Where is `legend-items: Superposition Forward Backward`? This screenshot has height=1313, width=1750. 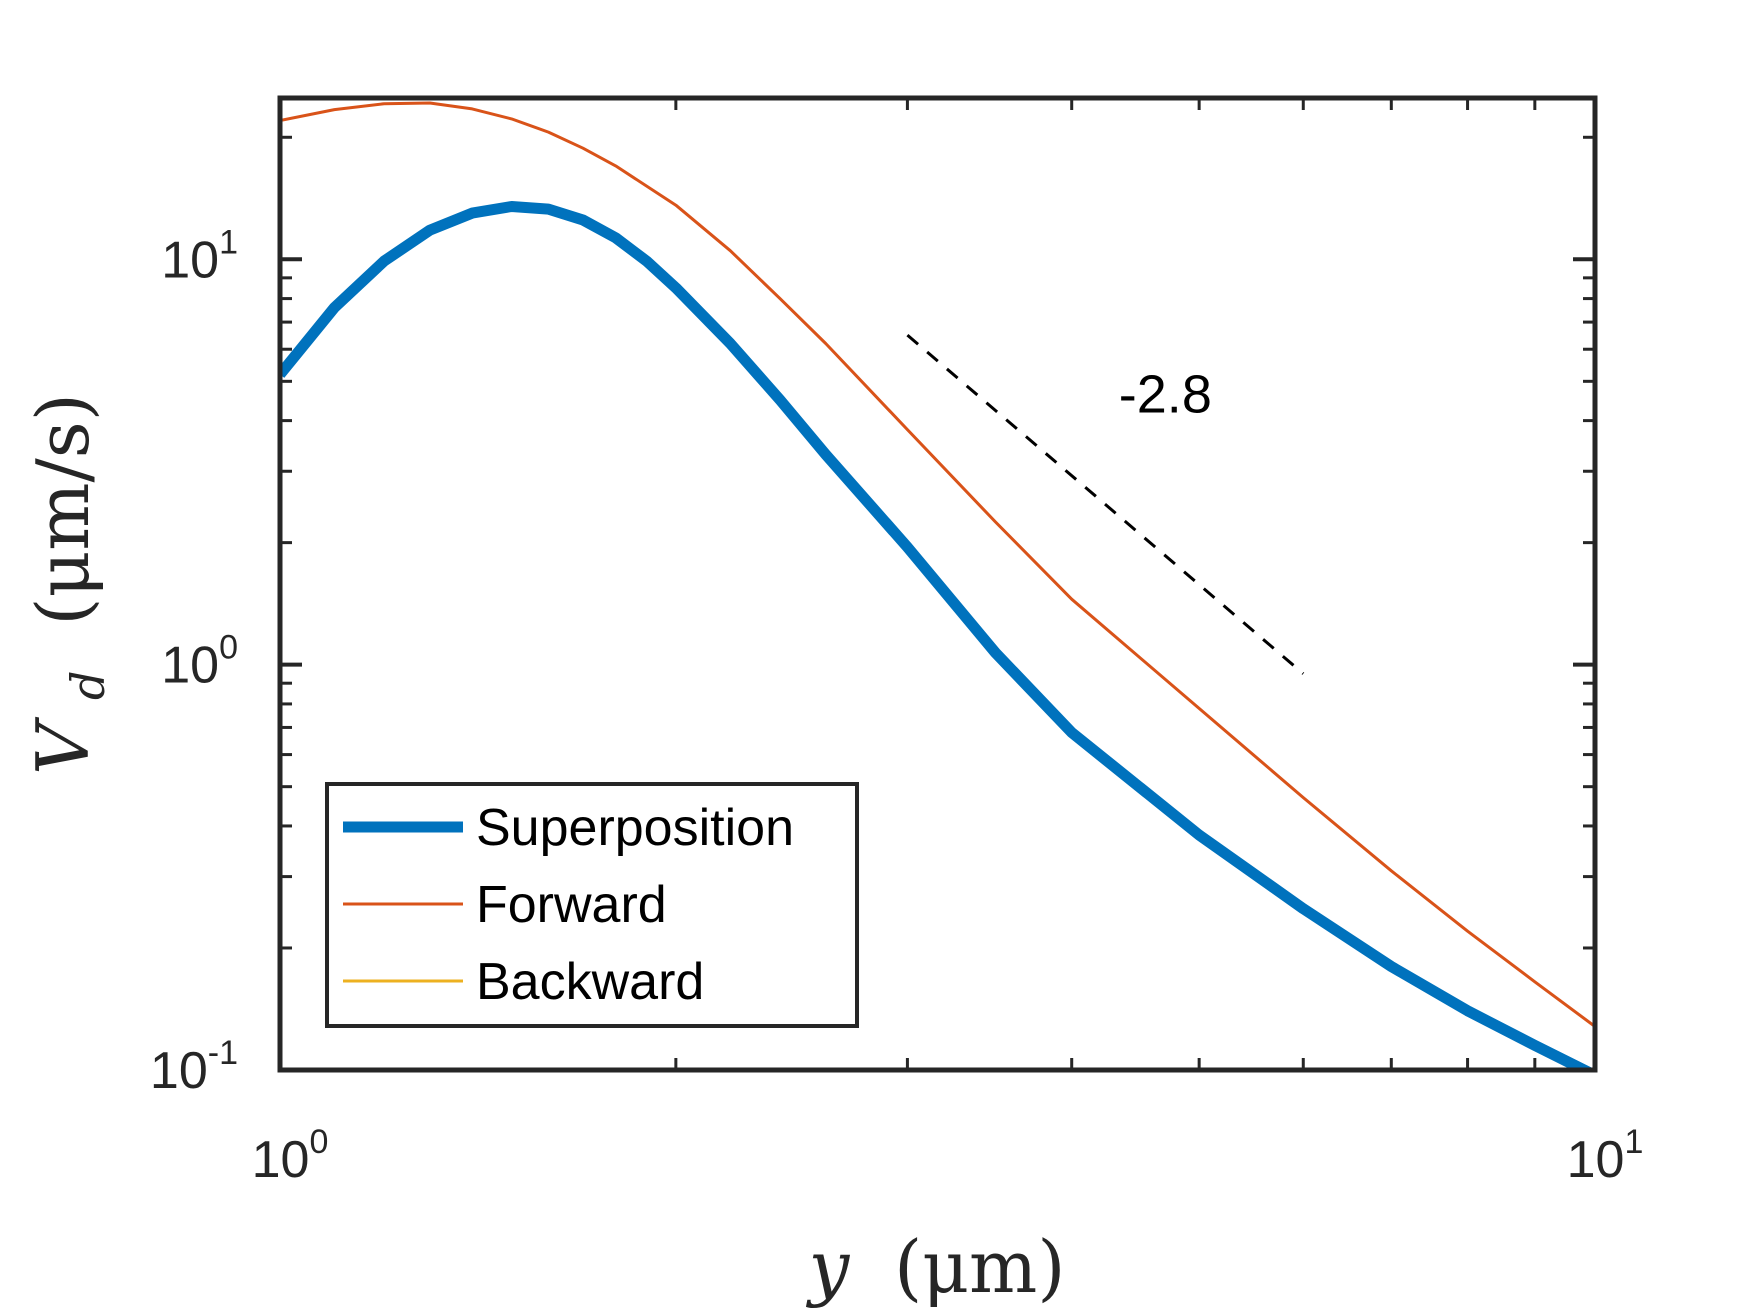
legend-items: Superposition Forward Backward is located at coordinates (568, 905).